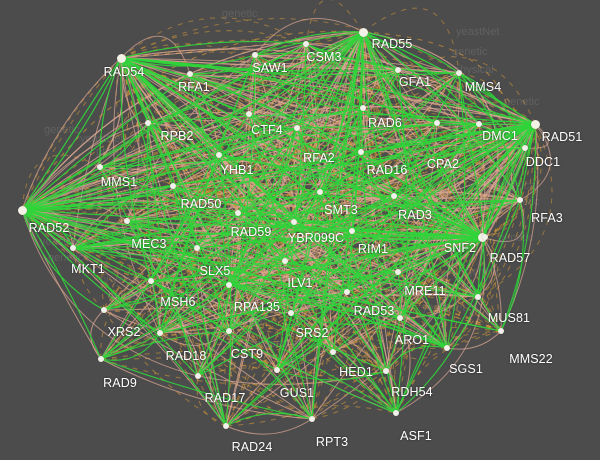 Image resolution: width=600 pixels, height=460 pixels. Describe the element at coordinates (219, 155) in the screenshot. I see `graph-node-yhb1` at that location.